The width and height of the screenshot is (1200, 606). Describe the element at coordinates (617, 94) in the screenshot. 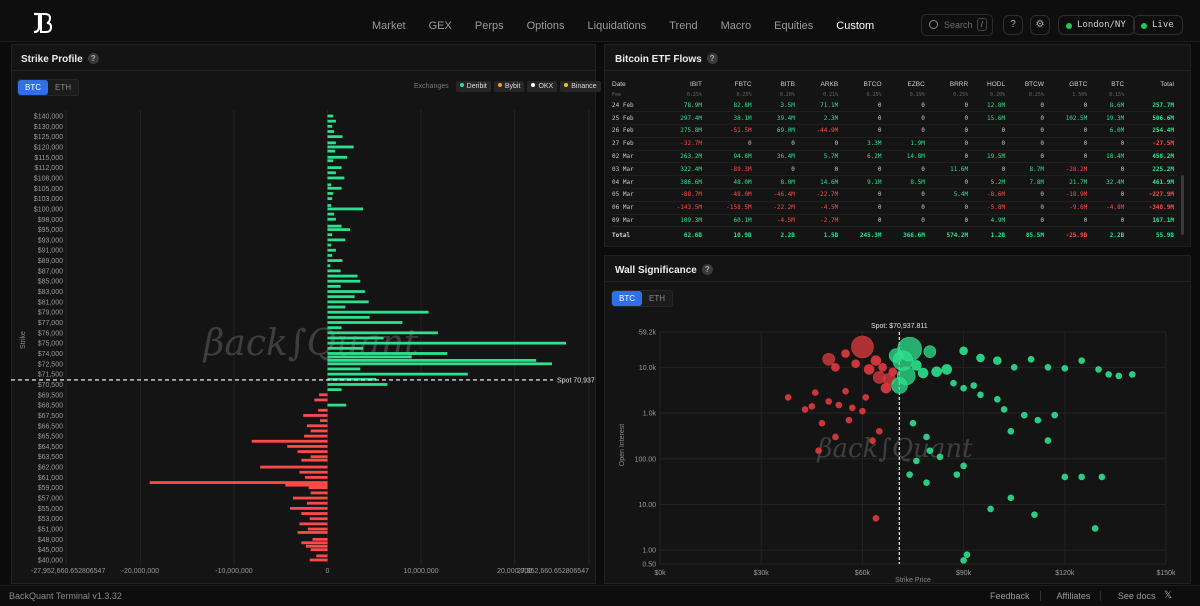

I see `table-cell: Fee` at that location.